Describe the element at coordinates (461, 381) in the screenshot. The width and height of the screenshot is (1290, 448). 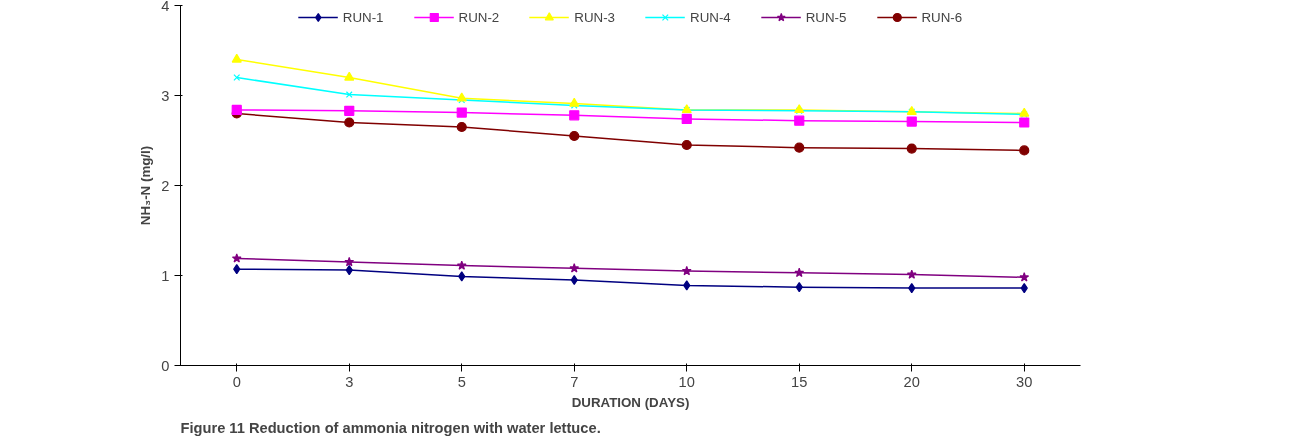
I see `x-tick-label: 5` at that location.